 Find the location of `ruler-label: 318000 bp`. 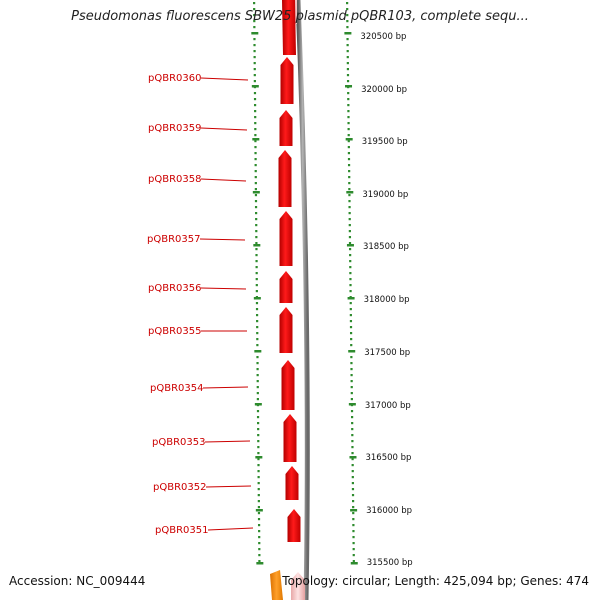

ruler-label: 318000 bp is located at coordinates (387, 300).